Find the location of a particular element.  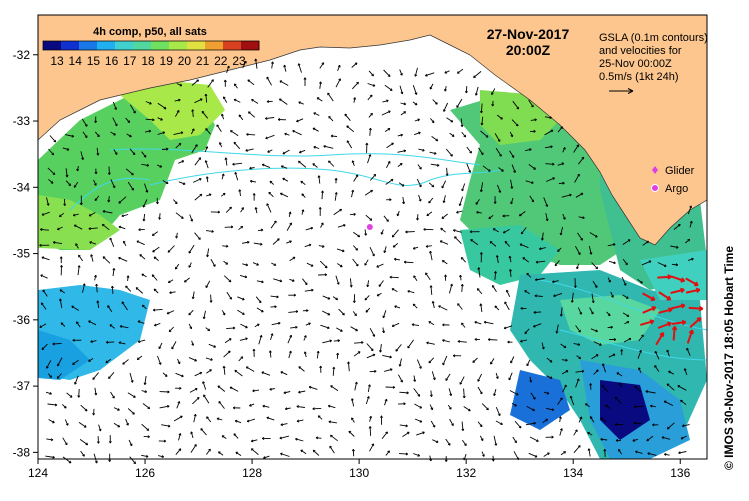

x-tick-label: 136 is located at coordinates (680, 473).